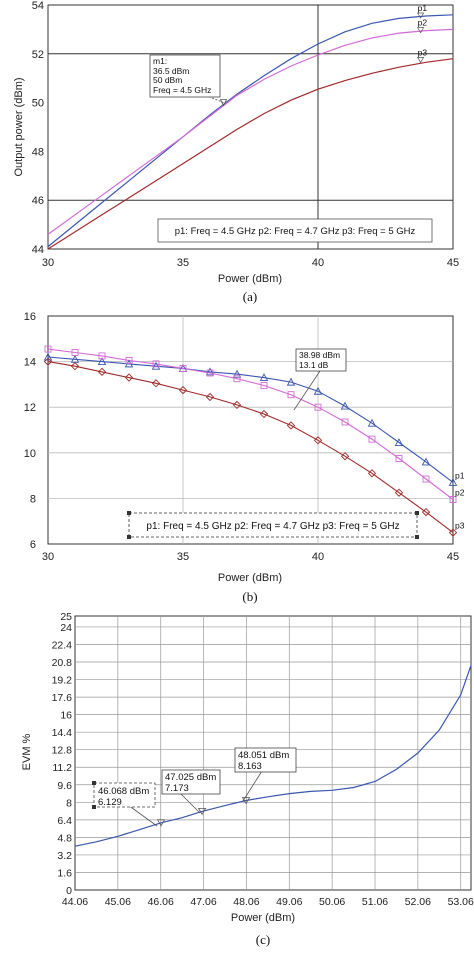  I want to click on panel-a-marker-line-1: m1:, so click(160, 61).